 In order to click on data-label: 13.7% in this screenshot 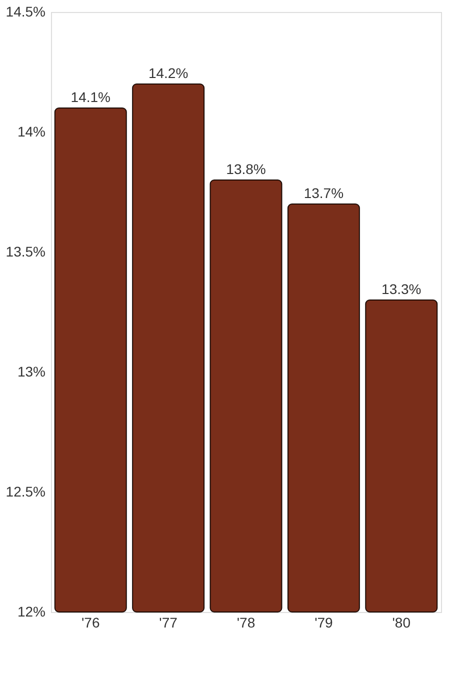, I will do `click(324, 193)`.